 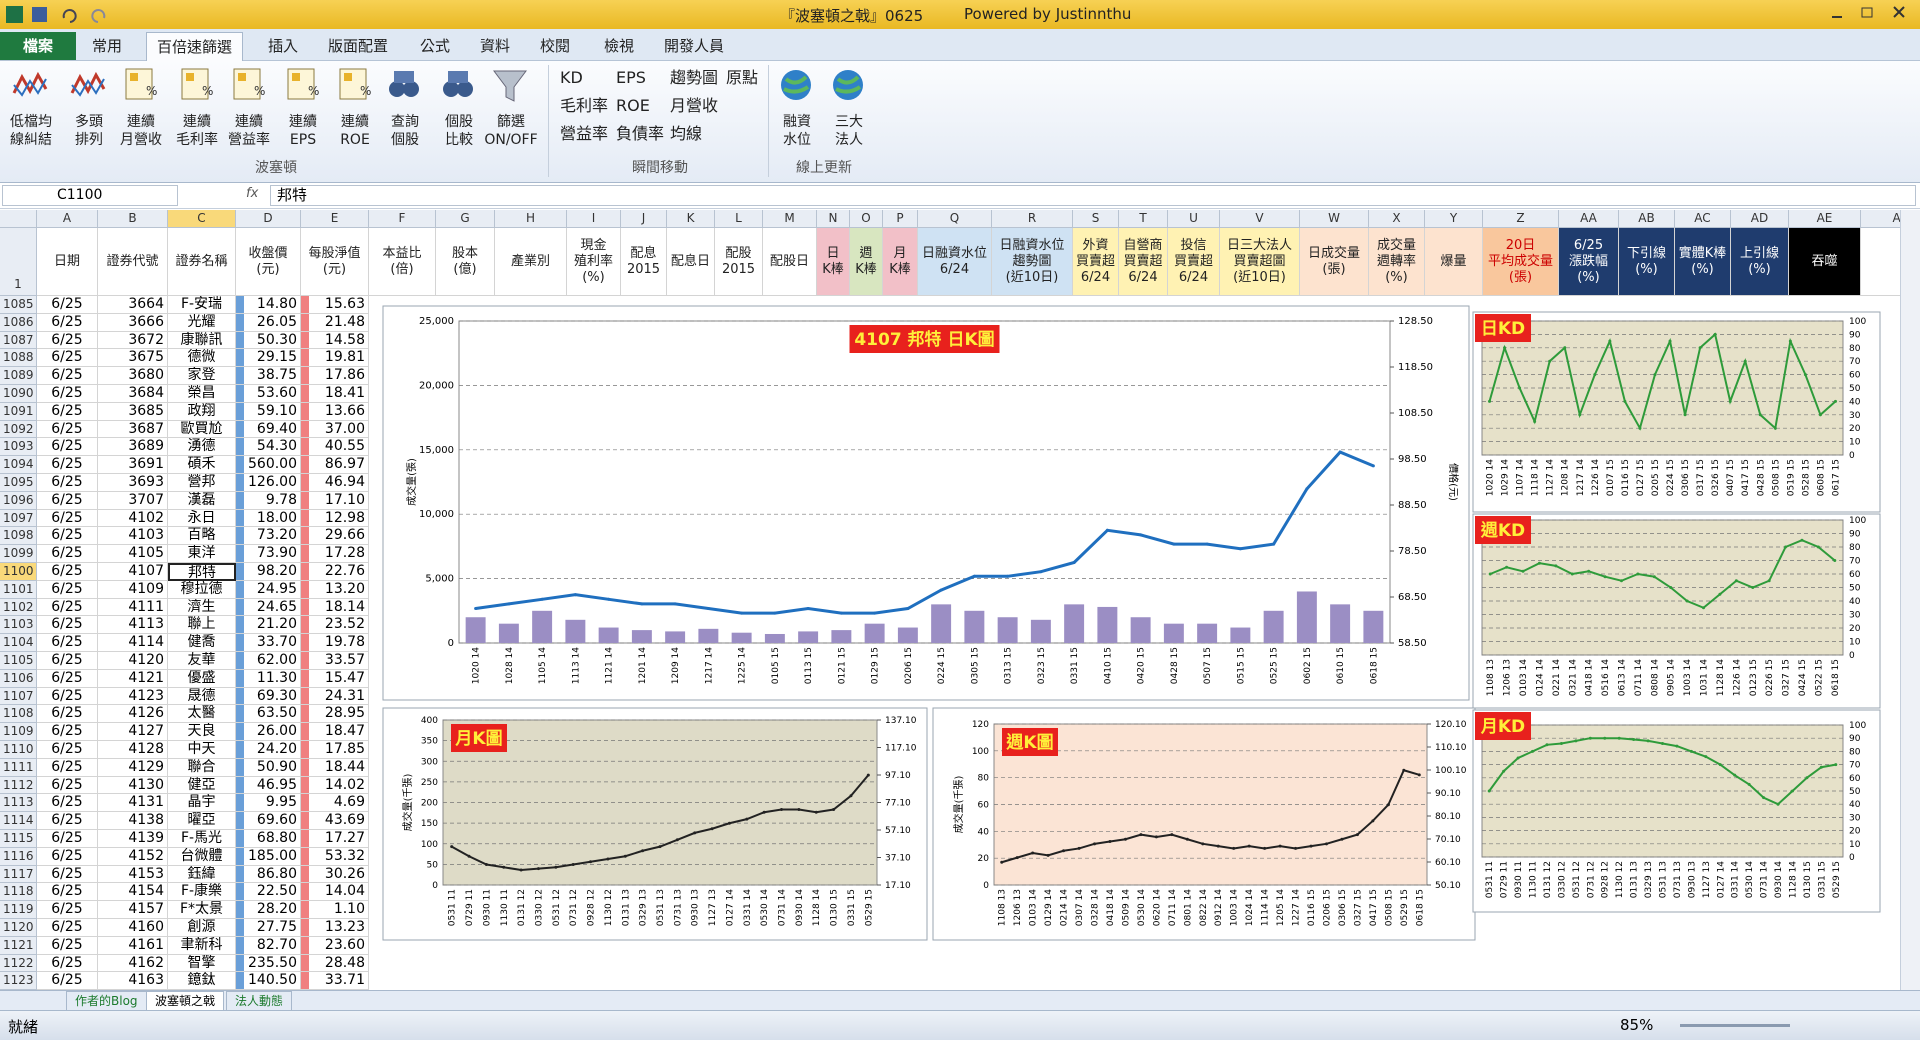 I want to click on cell: 4139, so click(x=133, y=839).